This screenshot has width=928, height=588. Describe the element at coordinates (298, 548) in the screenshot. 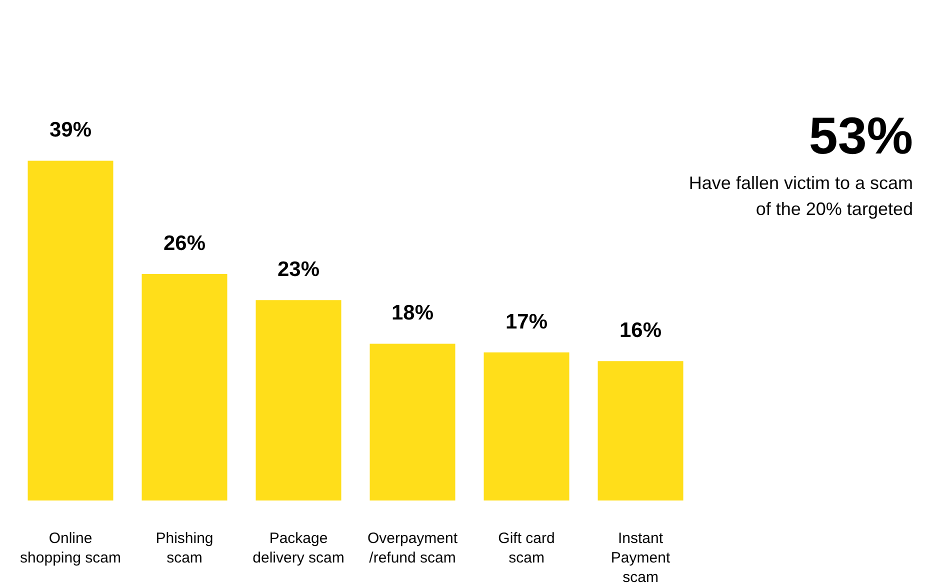

I see `x-tick-label: Package delivery scam` at that location.